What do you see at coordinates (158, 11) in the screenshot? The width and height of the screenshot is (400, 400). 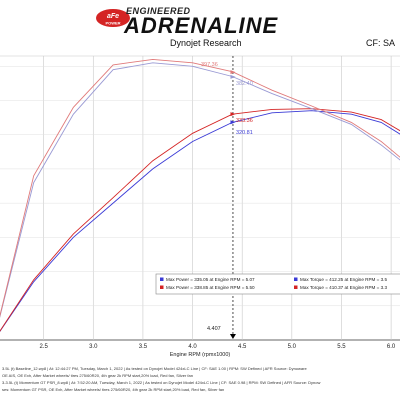 I see `brand-tagline: ENGINEERED` at bounding box center [158, 11].